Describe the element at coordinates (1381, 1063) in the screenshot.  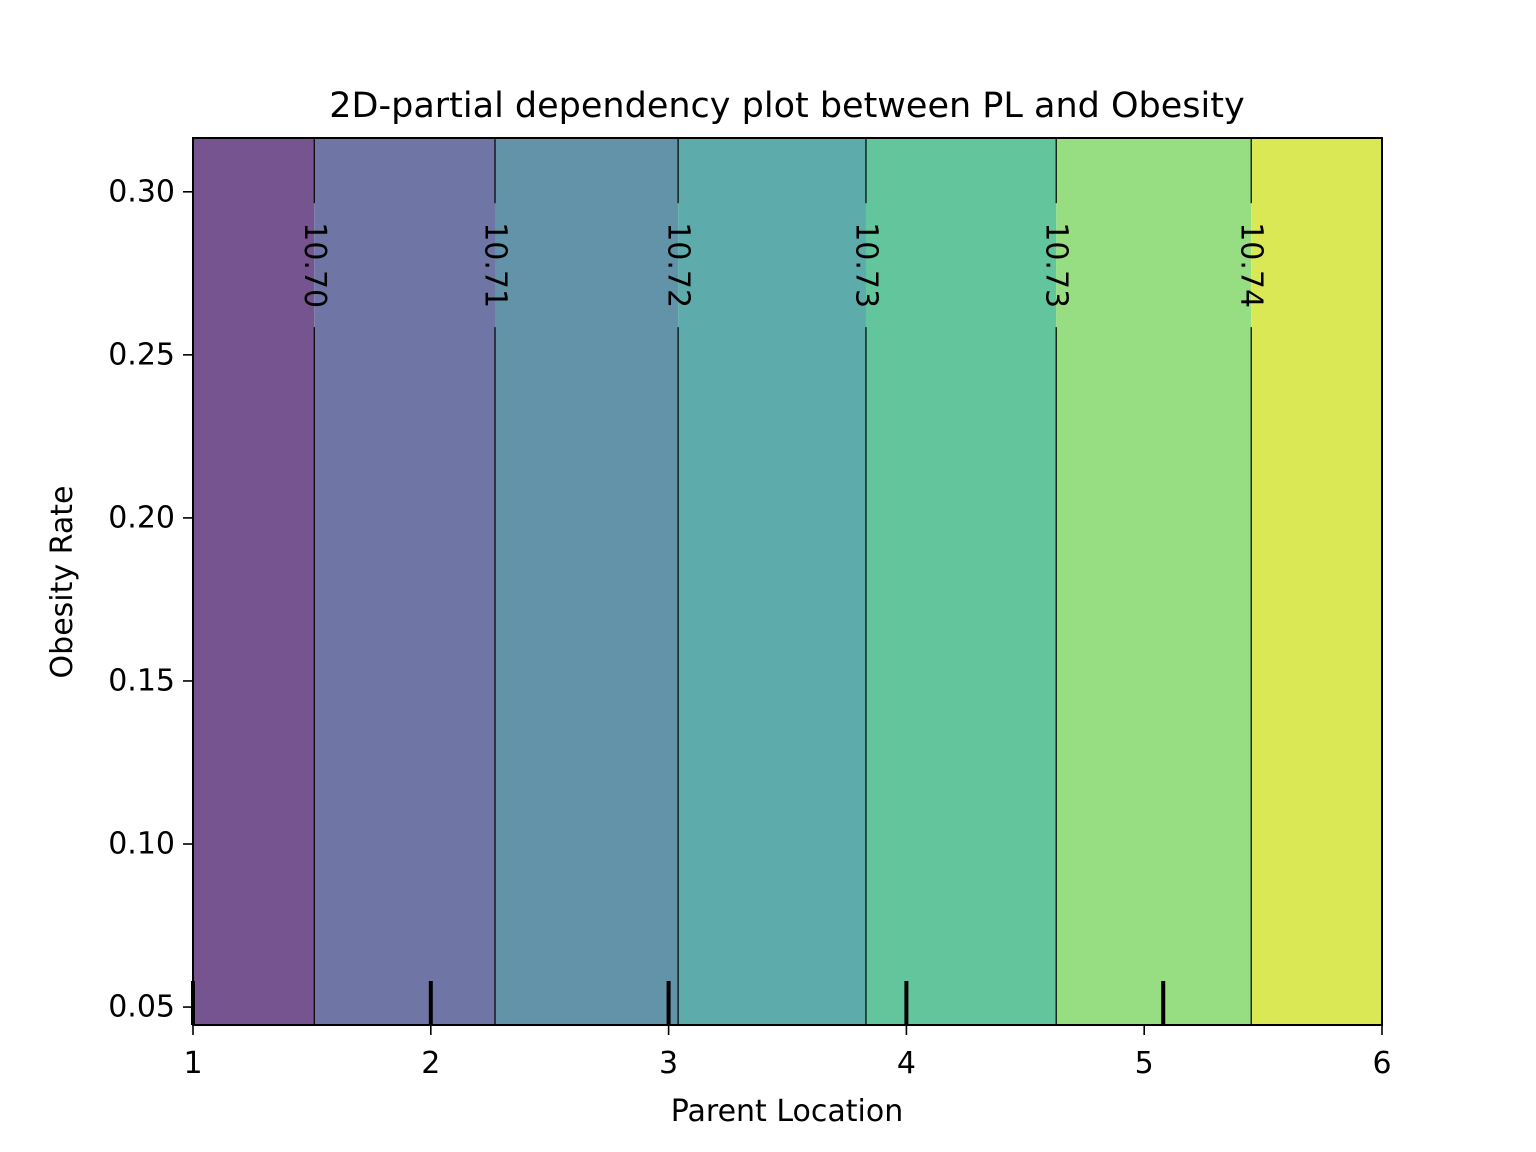
I see `x-tick-label-6: 6` at that location.